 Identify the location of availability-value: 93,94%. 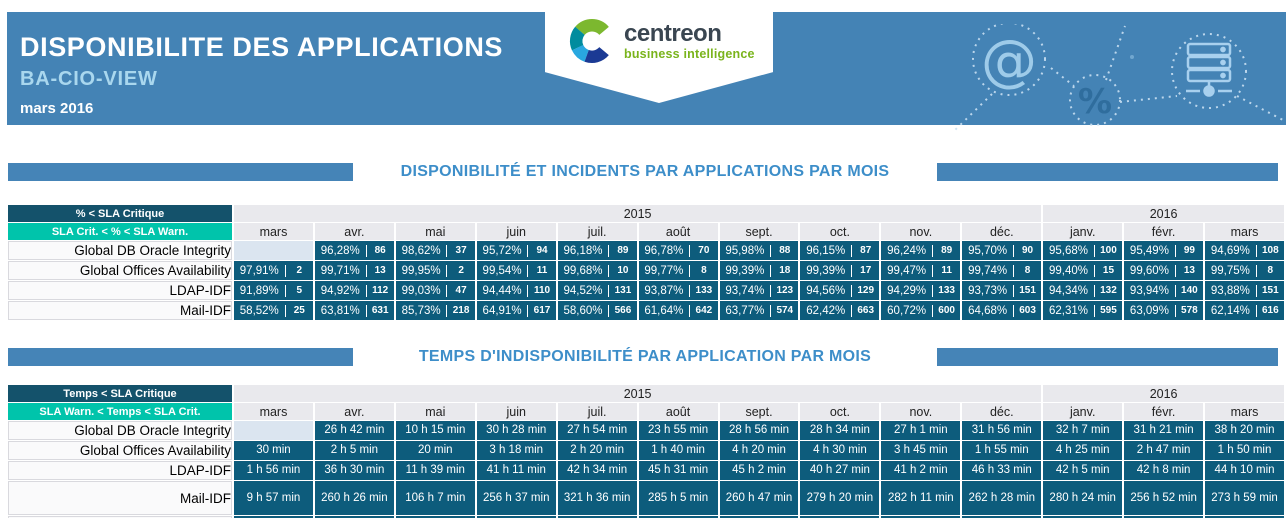
(1149, 290).